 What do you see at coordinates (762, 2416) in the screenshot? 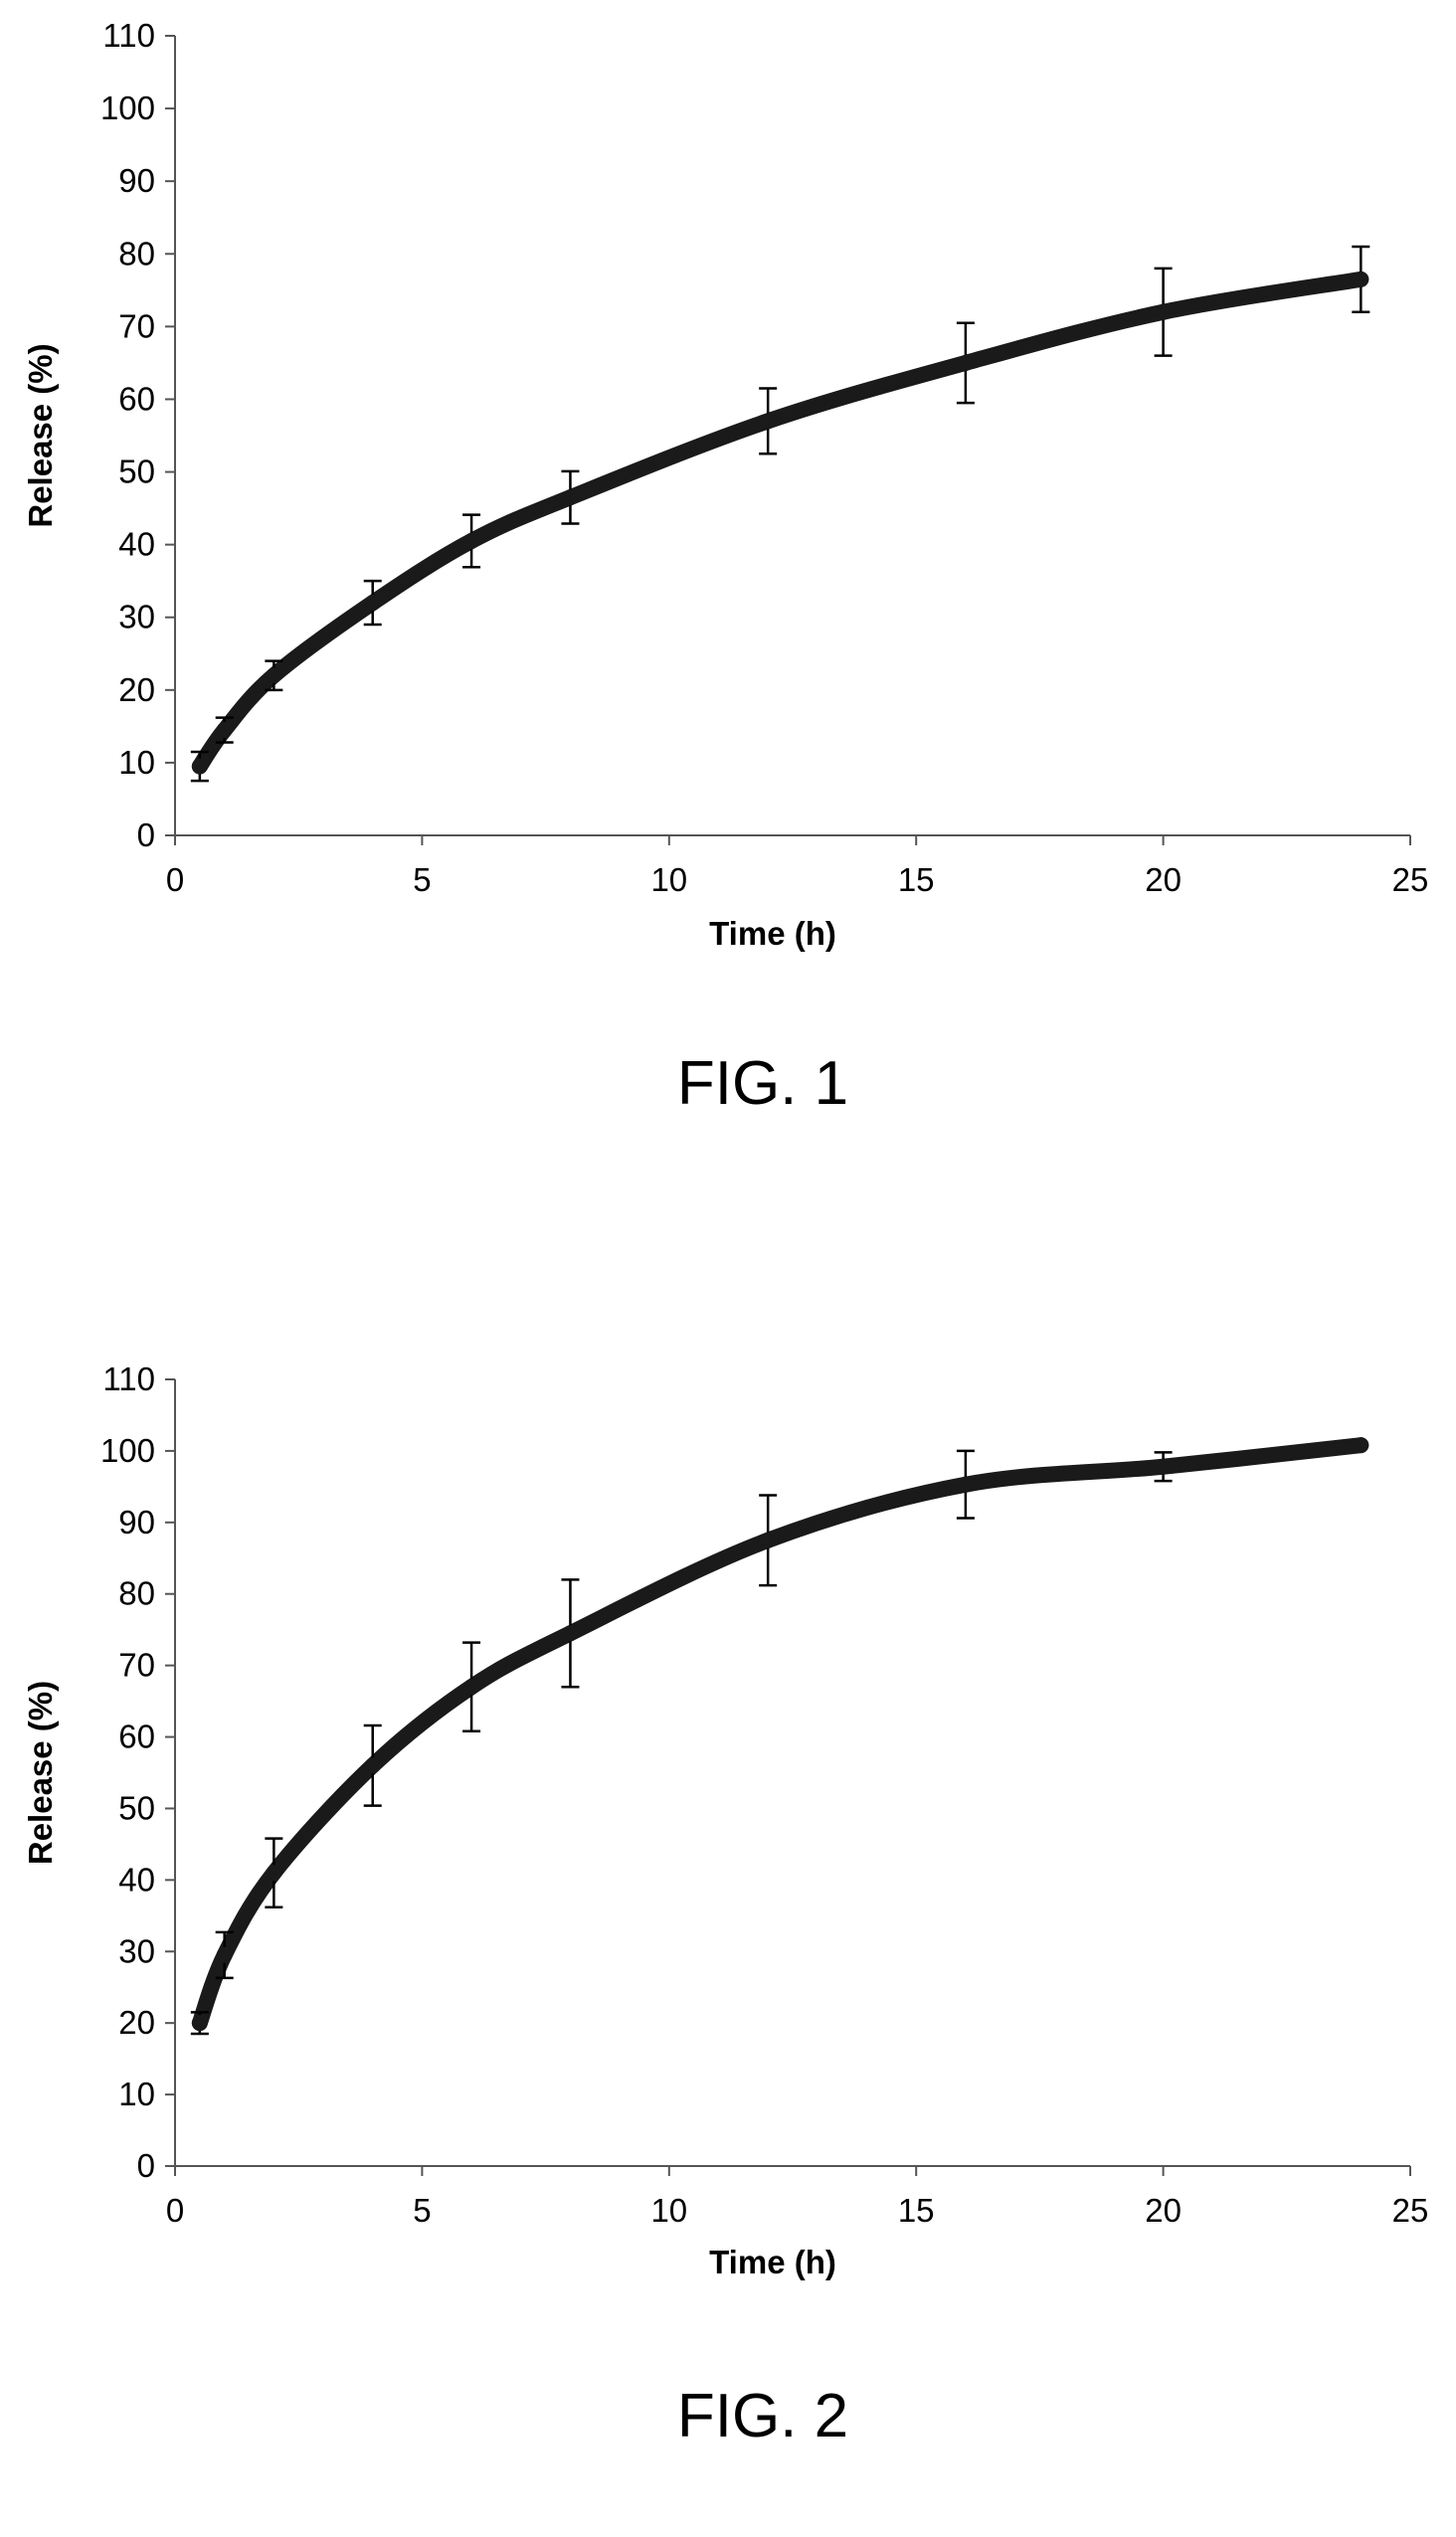
I see `figure-caption: FIG. 2` at bounding box center [762, 2416].